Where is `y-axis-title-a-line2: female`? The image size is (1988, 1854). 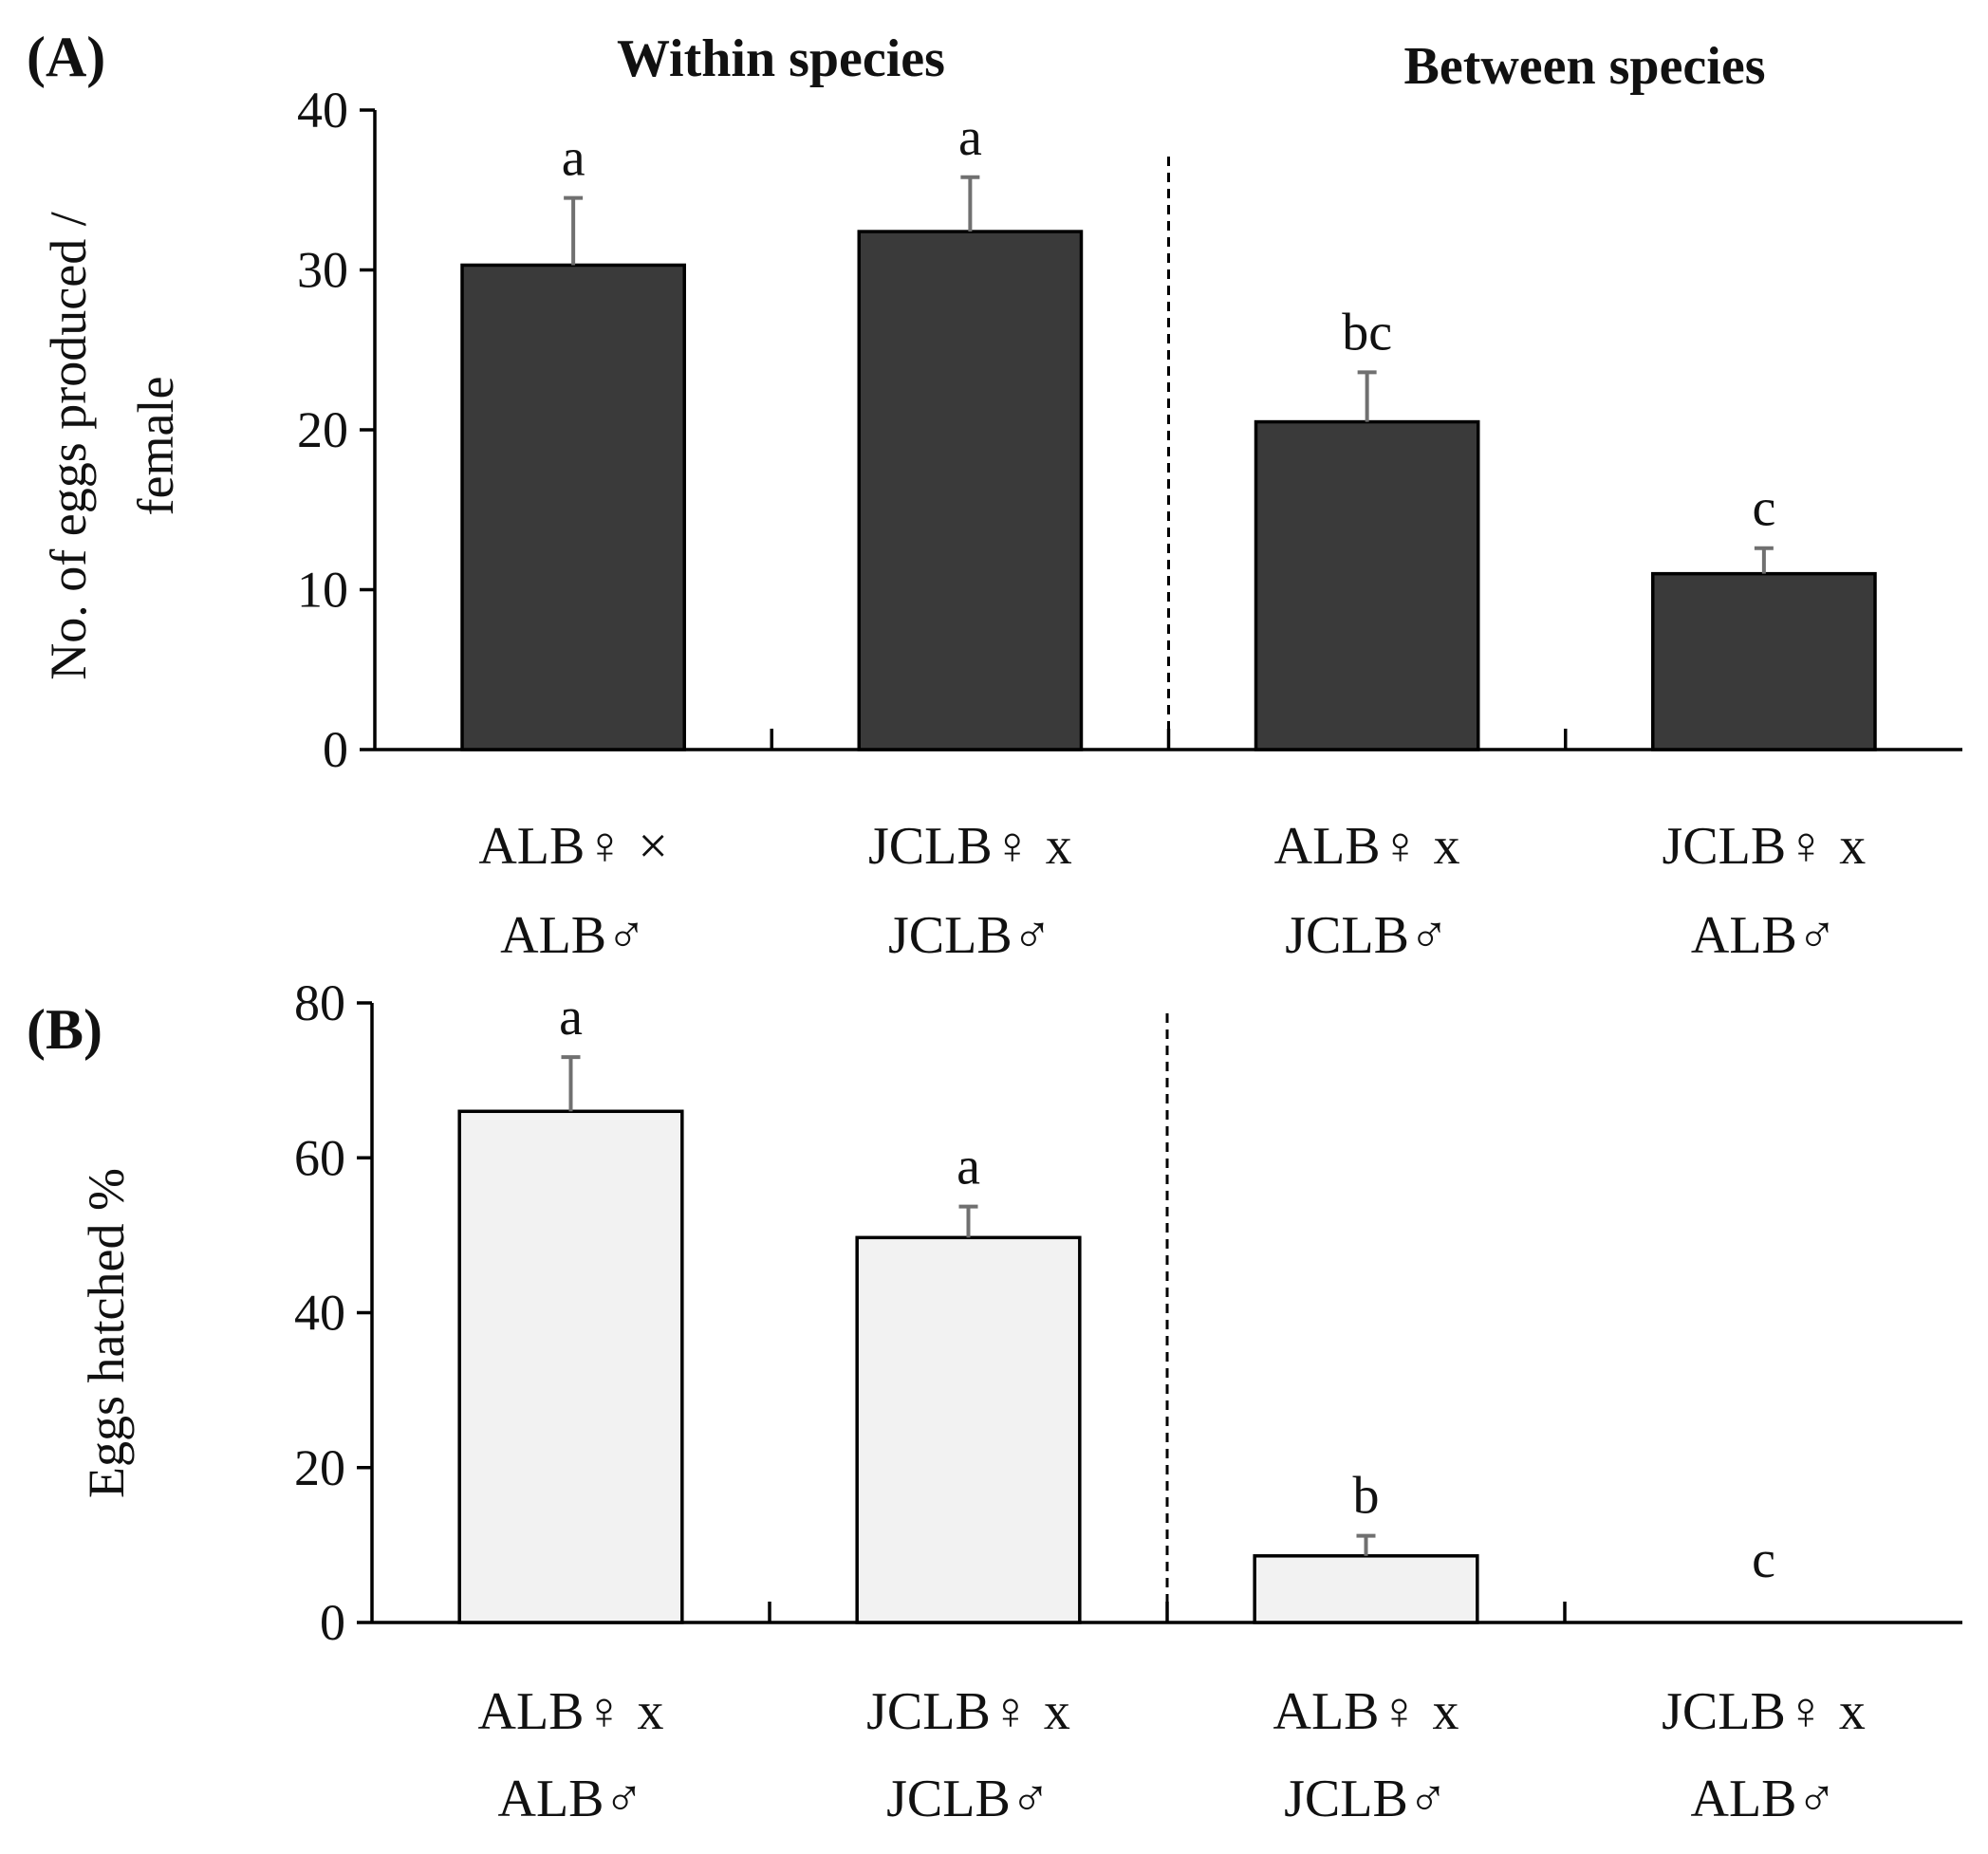 y-axis-title-a-line2: female is located at coordinates (155, 447).